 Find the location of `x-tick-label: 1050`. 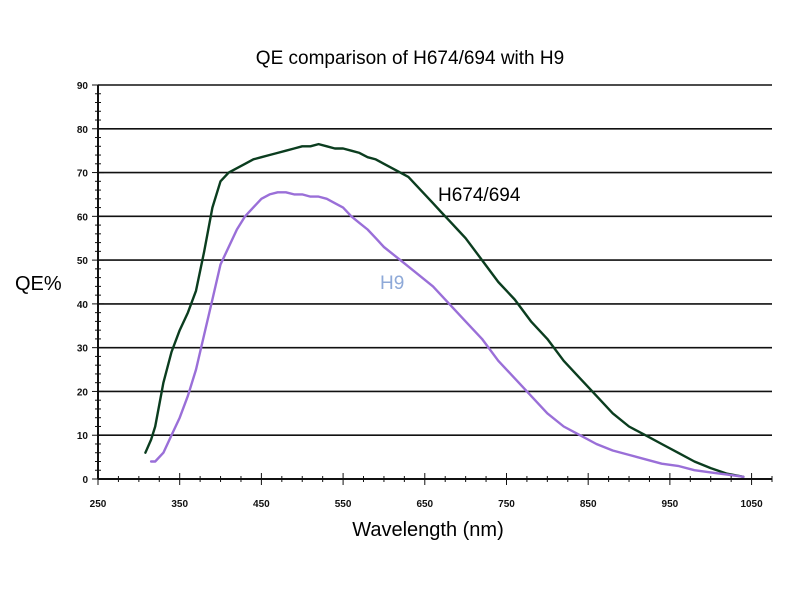

x-tick-label: 1050 is located at coordinates (751, 504).